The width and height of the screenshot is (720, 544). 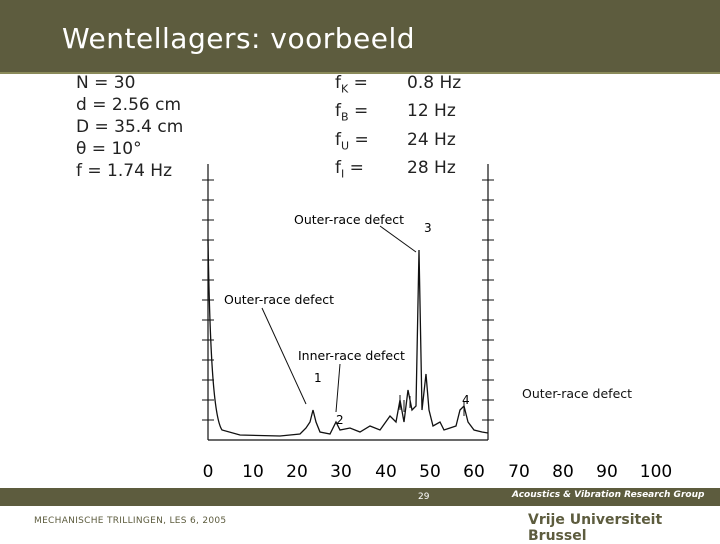 What do you see at coordinates (130, 521) in the screenshot?
I see `lesson-label: MECHANISCHE TRILLINGEN, LES 6, 2005` at bounding box center [130, 521].